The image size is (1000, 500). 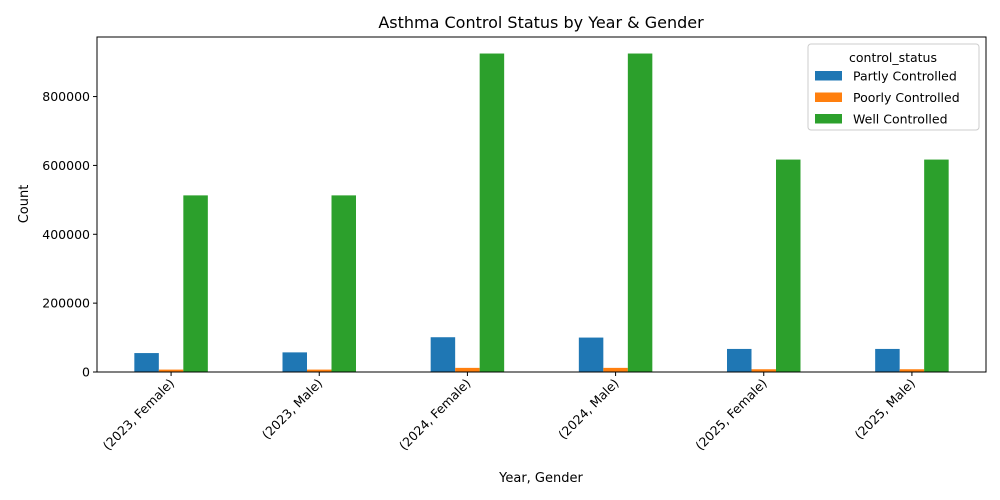 I want to click on y-tick-label: 200000, so click(x=66, y=303).